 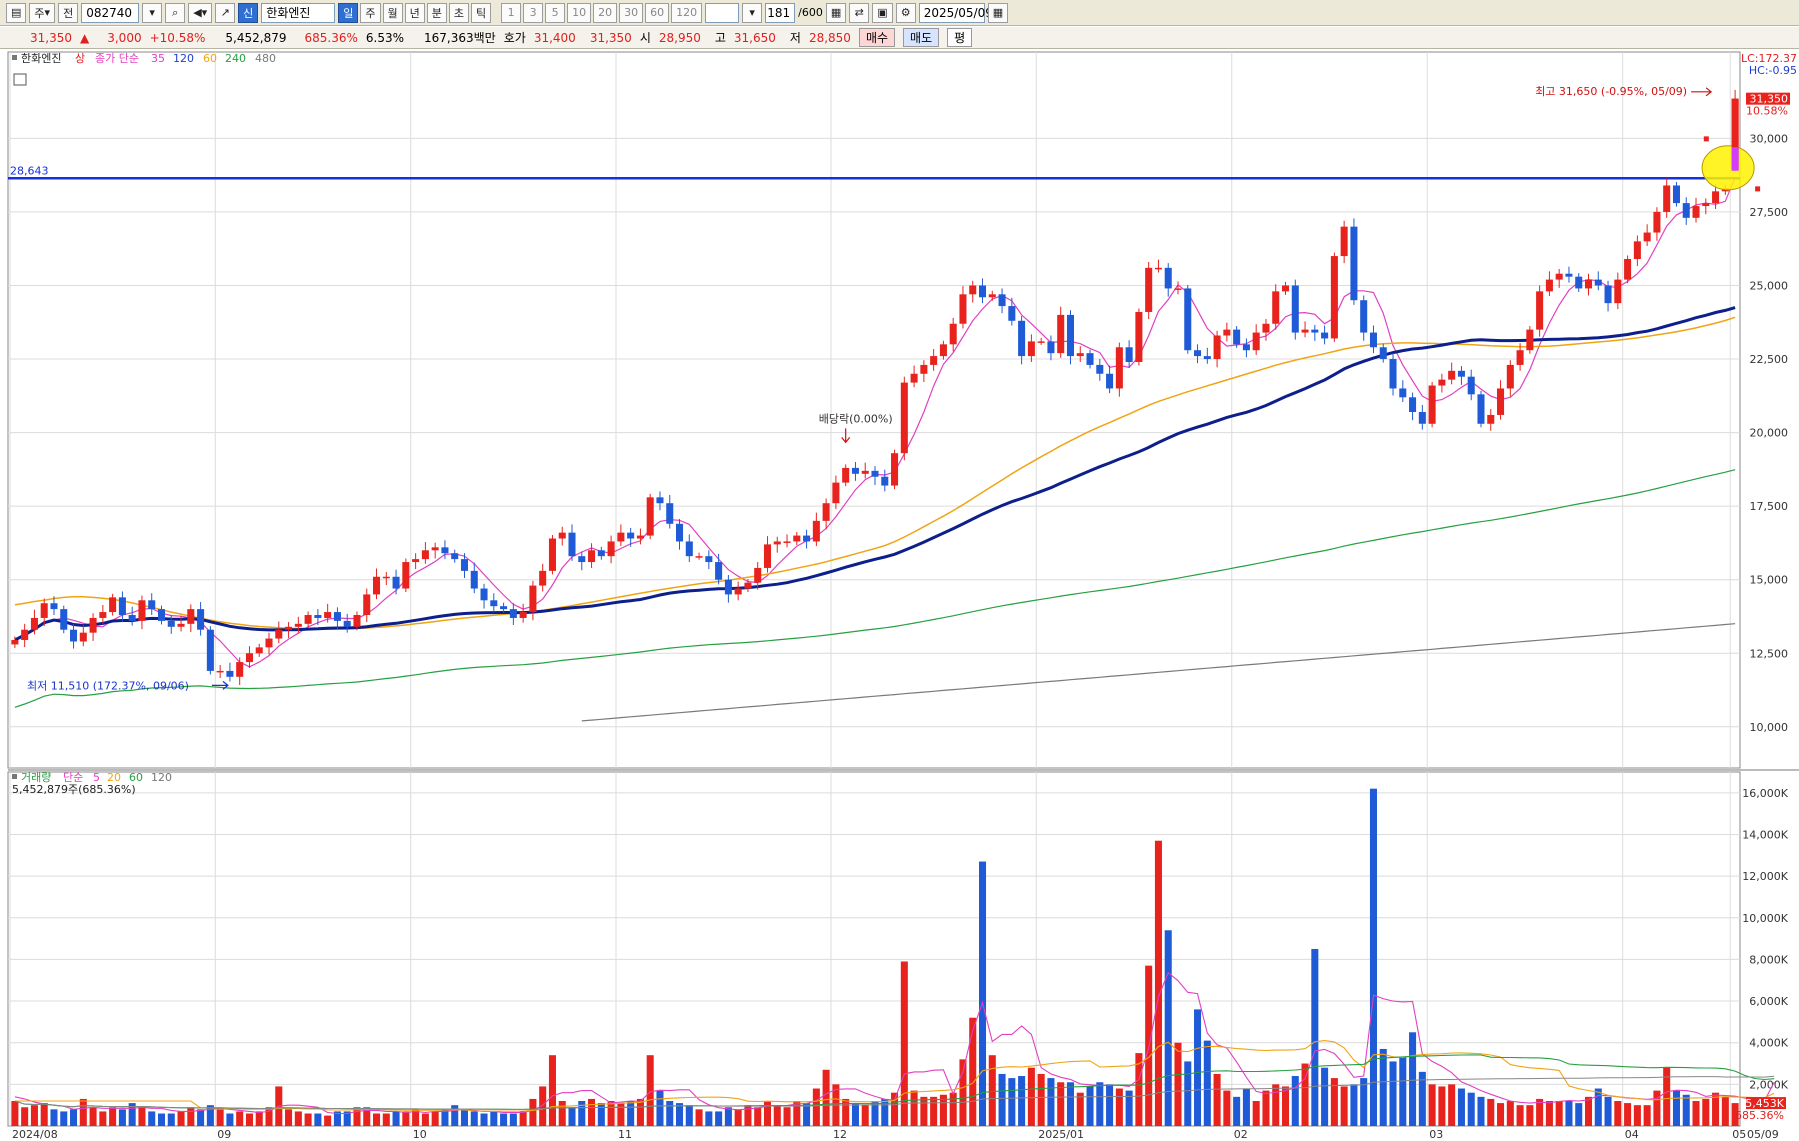 What do you see at coordinates (220, 685) in the screenshot?
I see `low-arrow-icon` at bounding box center [220, 685].